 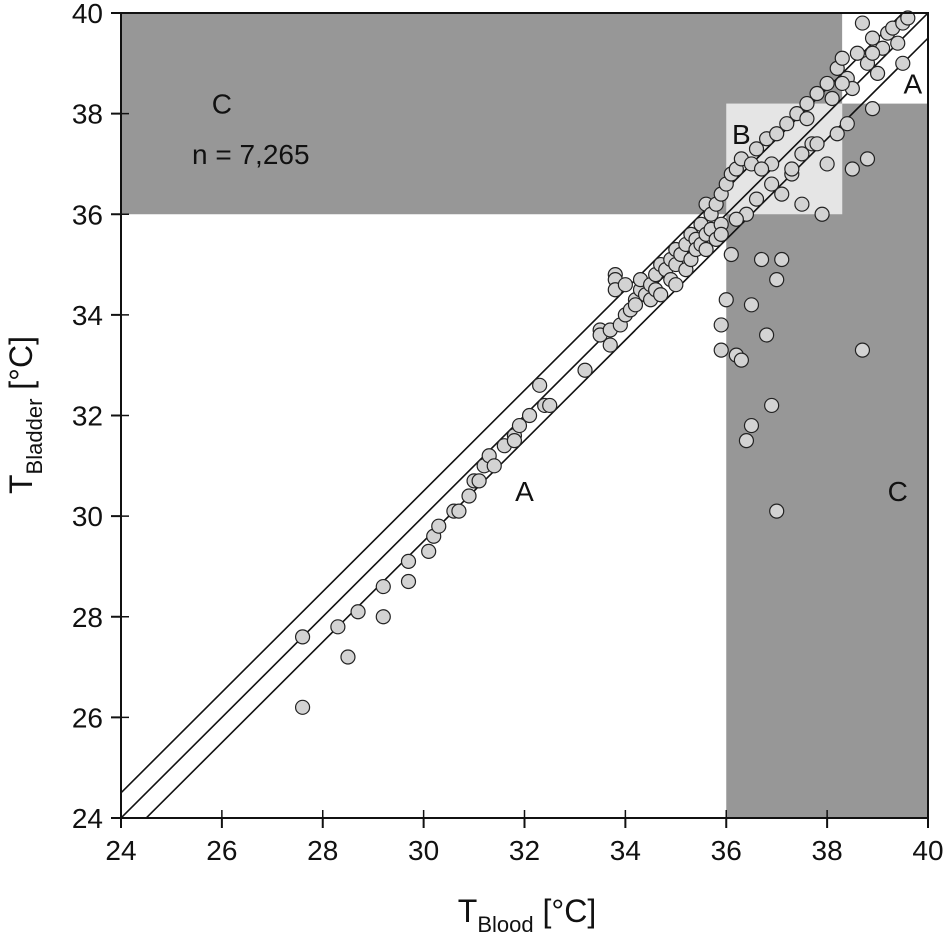 What do you see at coordinates (322, 850) in the screenshot?
I see `x-tick-label: 28` at bounding box center [322, 850].